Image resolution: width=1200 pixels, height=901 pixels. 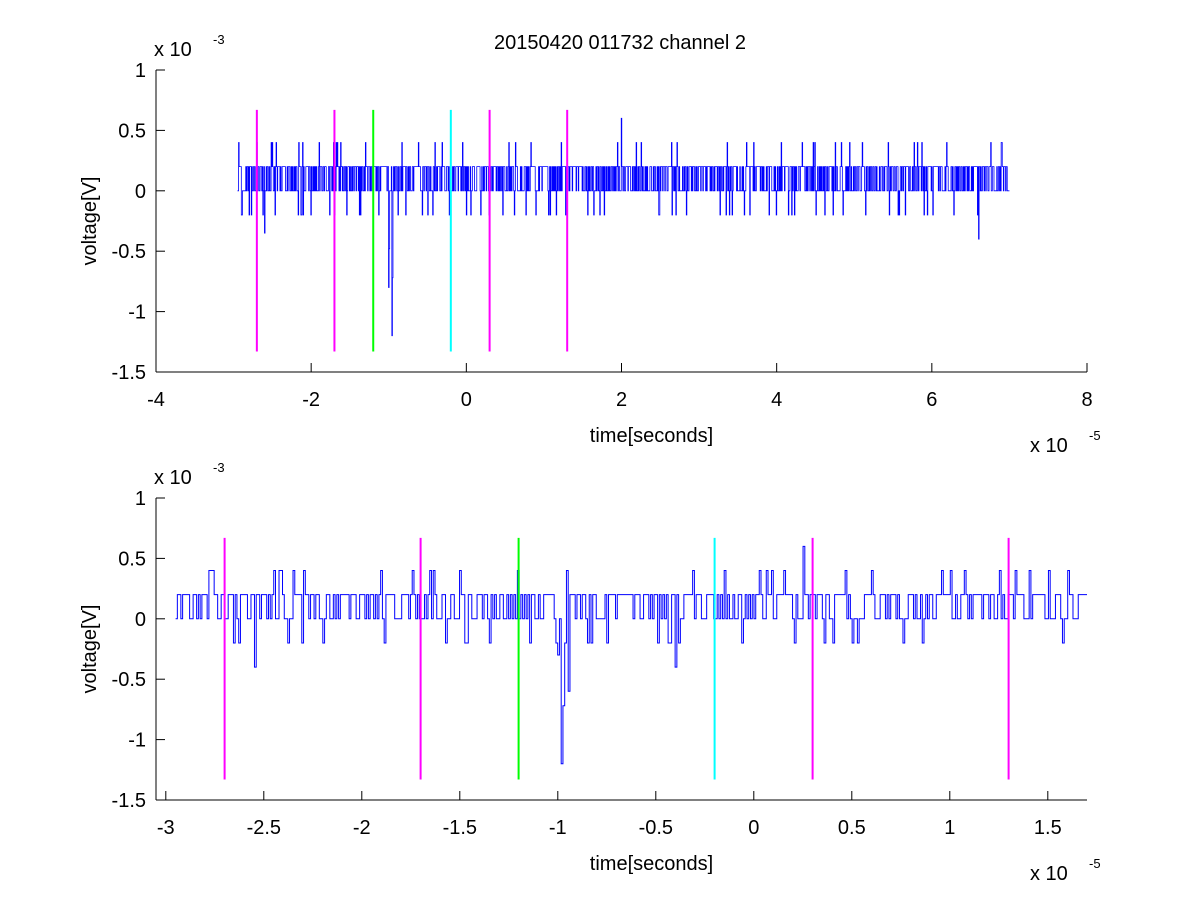 What do you see at coordinates (852, 828) in the screenshot?
I see `x-tick-label: 0.5` at bounding box center [852, 828].